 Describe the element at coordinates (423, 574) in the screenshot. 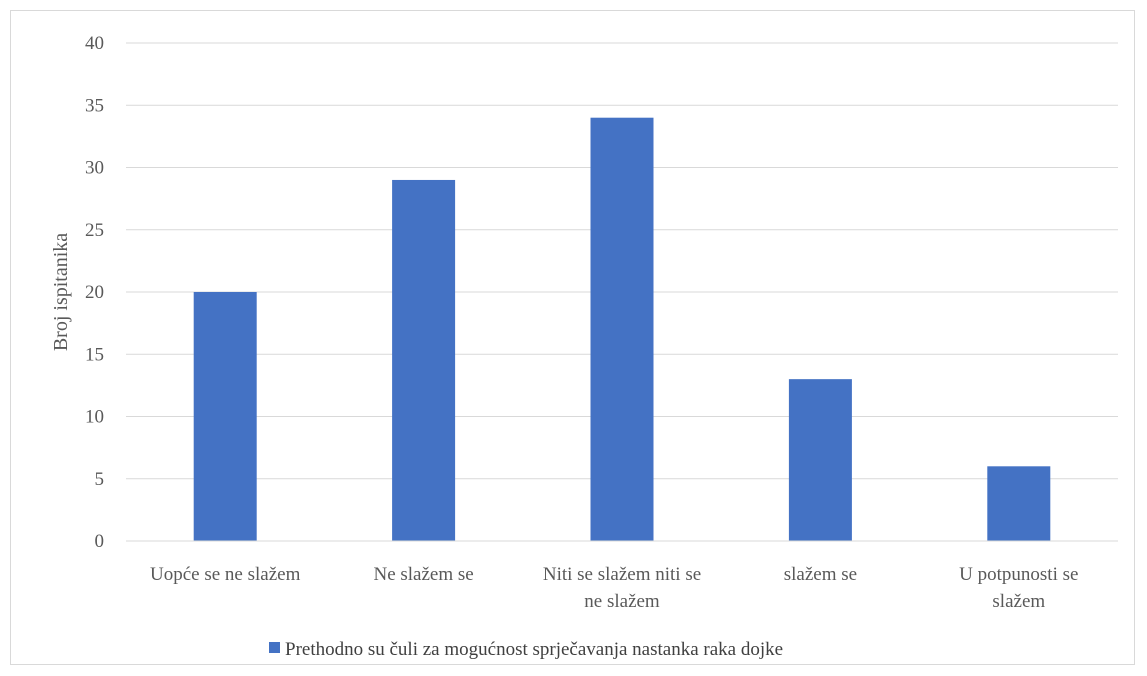

I see `x-tick-label: Ne slažem se` at that location.